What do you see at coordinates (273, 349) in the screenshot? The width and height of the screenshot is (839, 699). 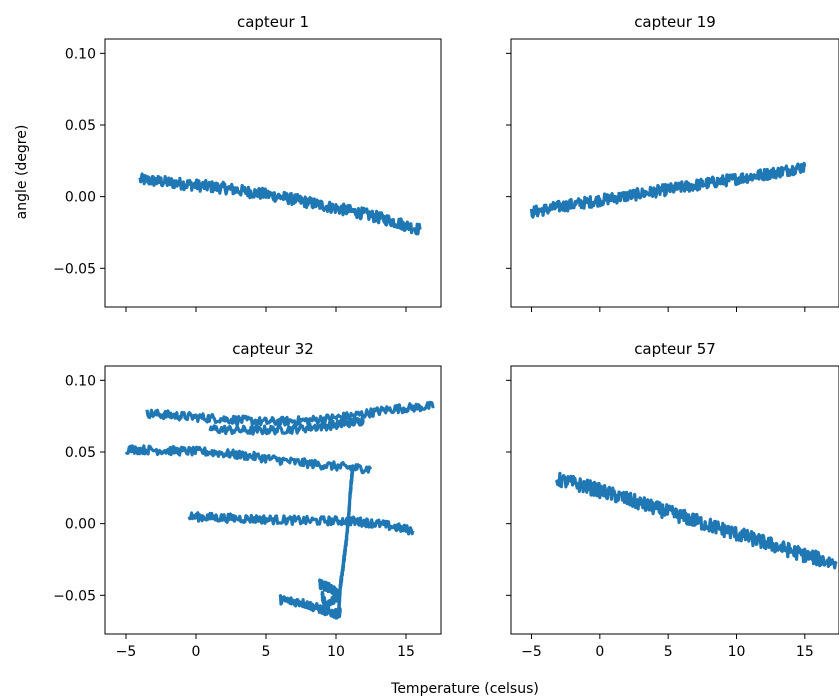 I see `subplot-title: capteur 32` at bounding box center [273, 349].